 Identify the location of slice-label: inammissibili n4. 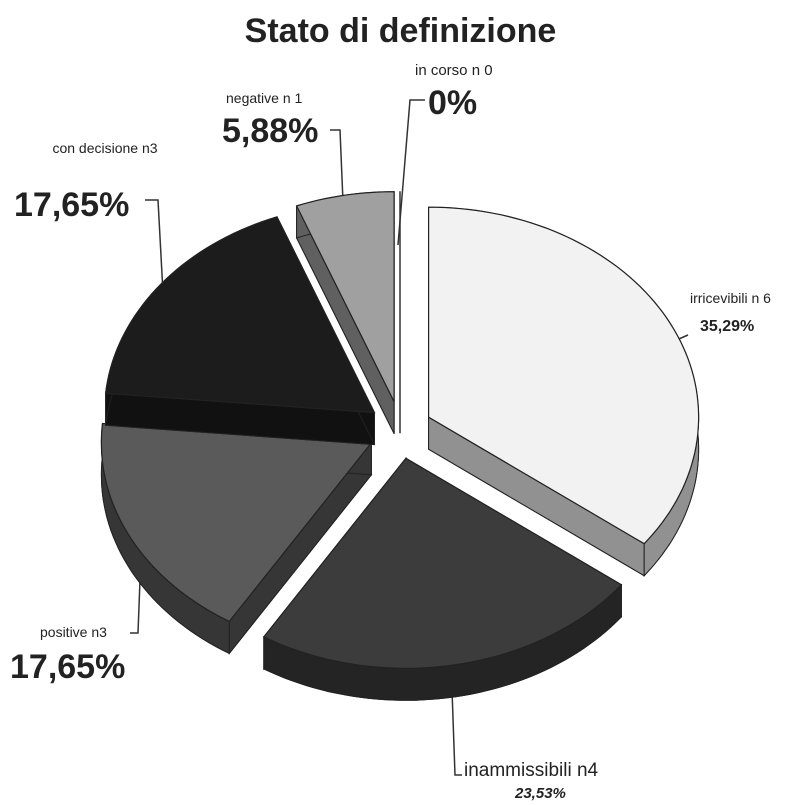
(531, 770).